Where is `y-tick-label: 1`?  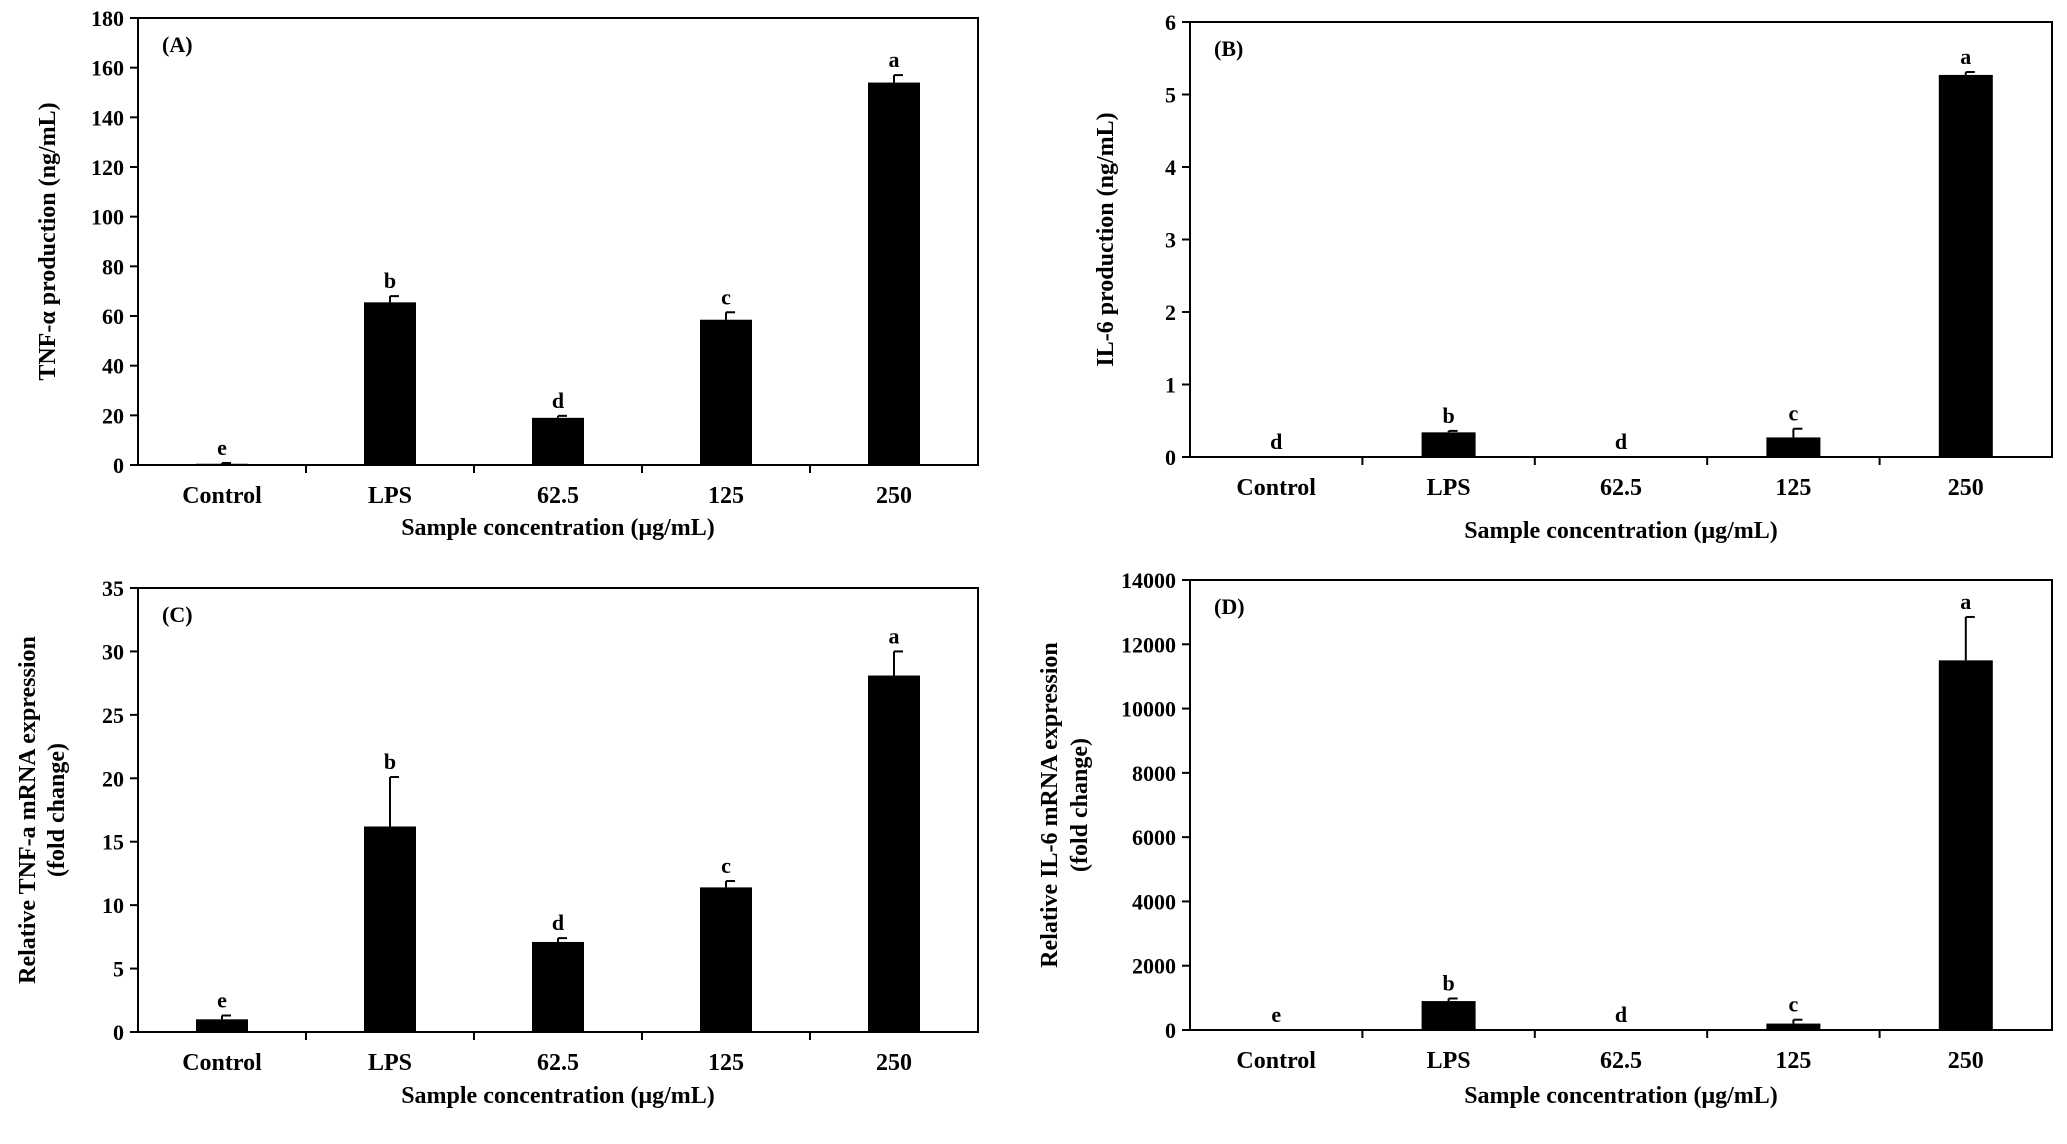
y-tick-label: 1 is located at coordinates (1170, 385).